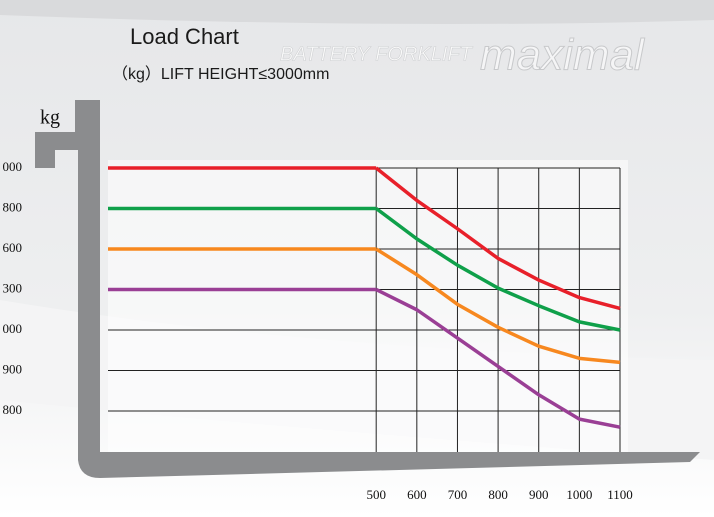  I want to click on x-tick-label: 1000, so click(579, 494).